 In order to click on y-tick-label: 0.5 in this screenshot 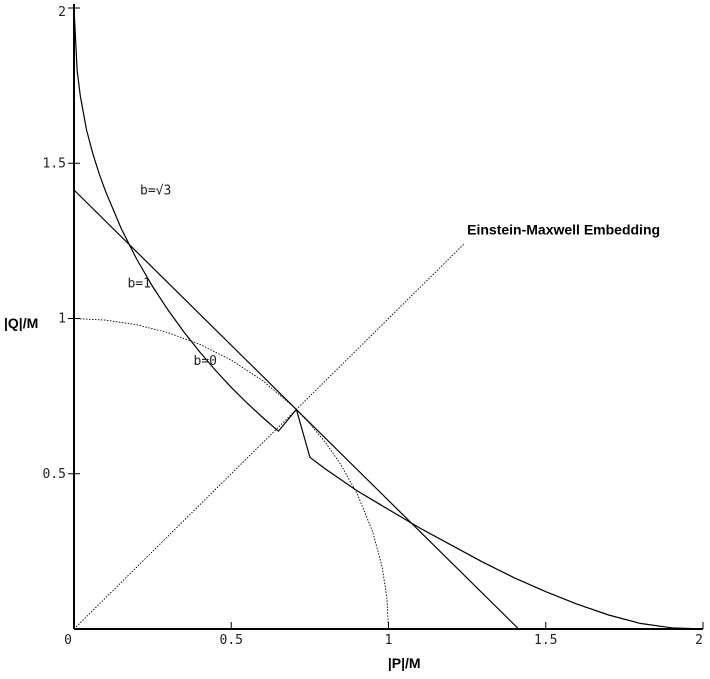, I will do `click(54, 474)`.